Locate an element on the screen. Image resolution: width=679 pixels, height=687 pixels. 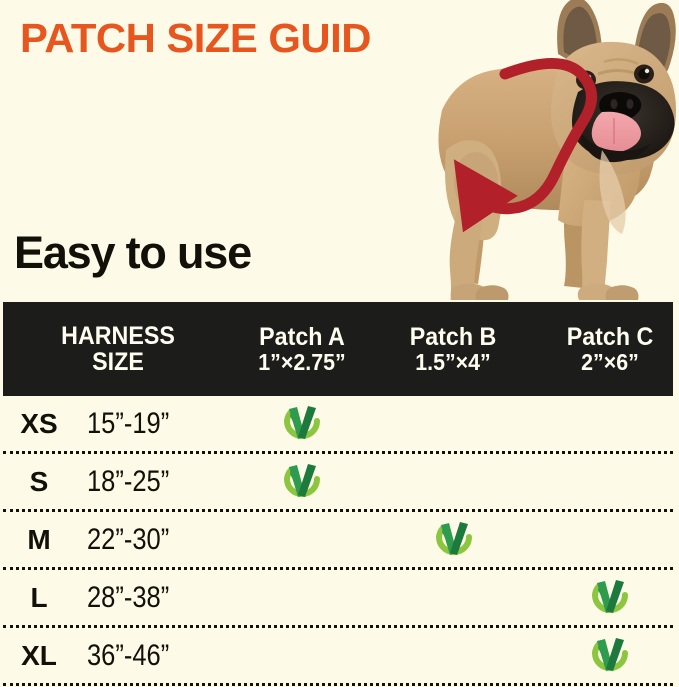
girth-range-text: 22”-30” is located at coordinates (128, 539).